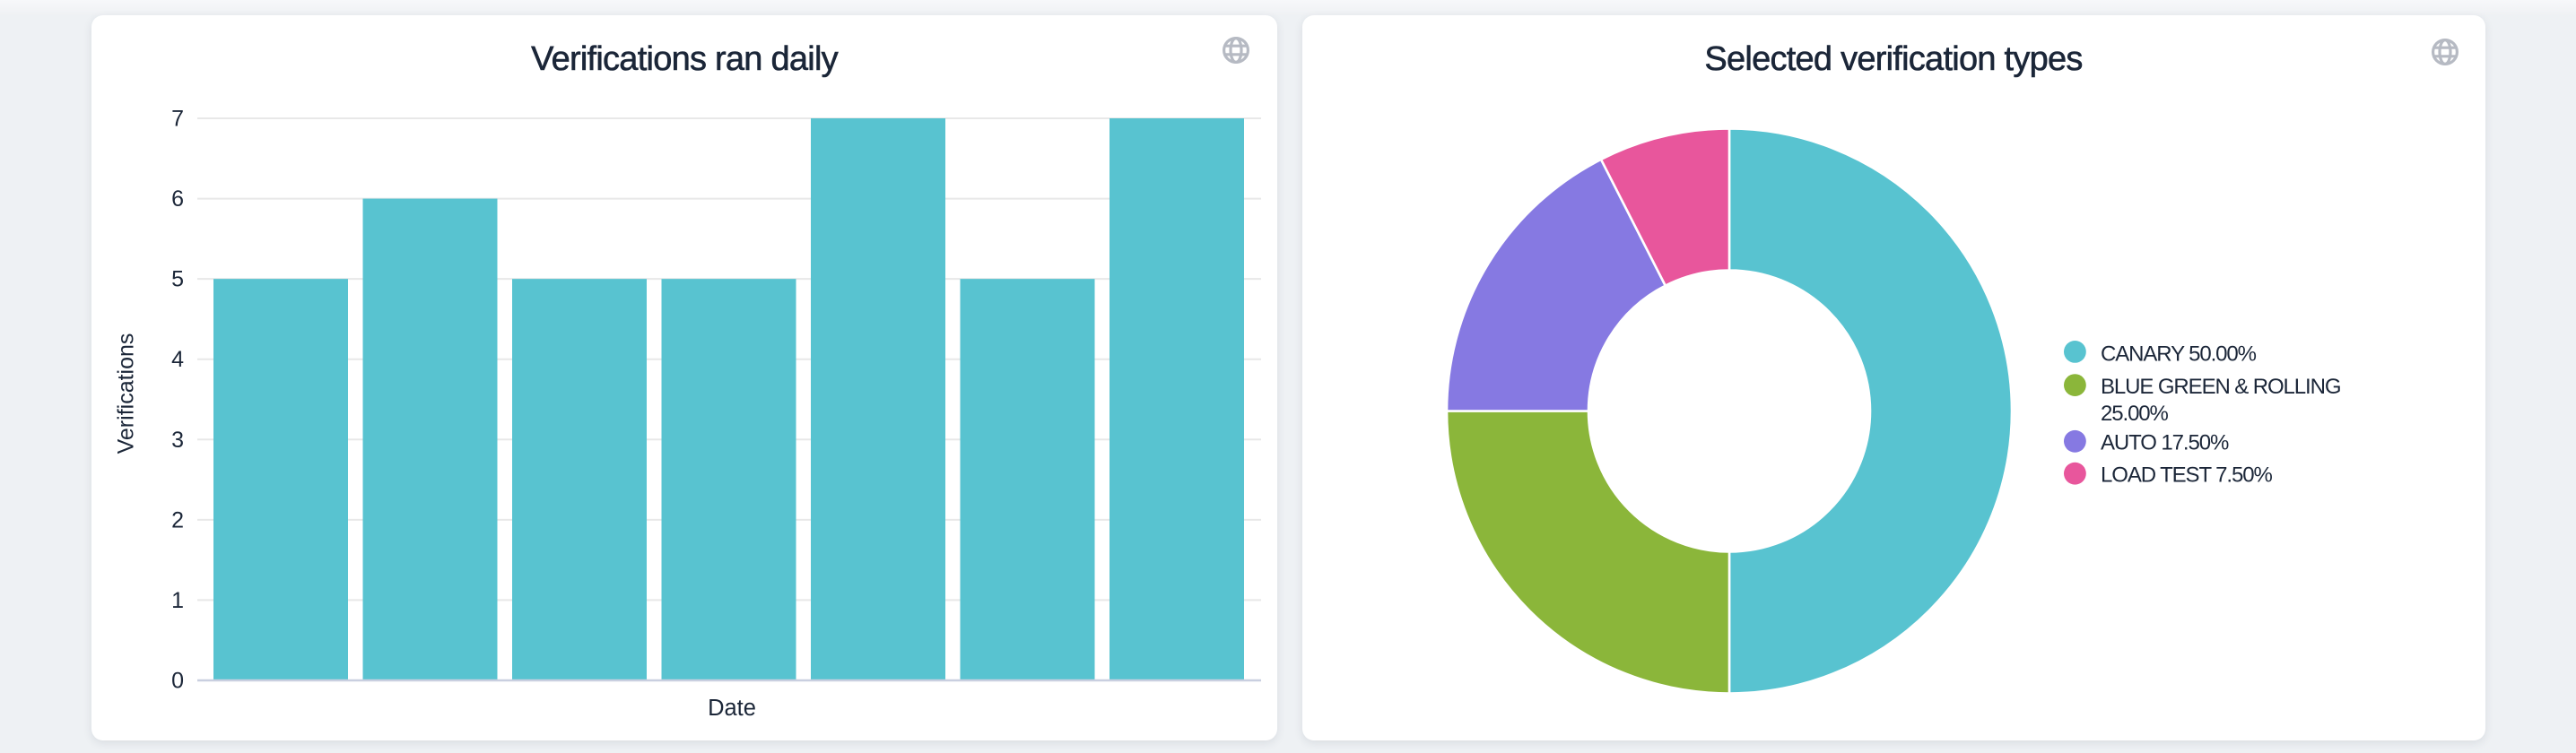 The image size is (2576, 753). Describe the element at coordinates (177, 440) in the screenshot. I see `svg-text: 3` at that location.